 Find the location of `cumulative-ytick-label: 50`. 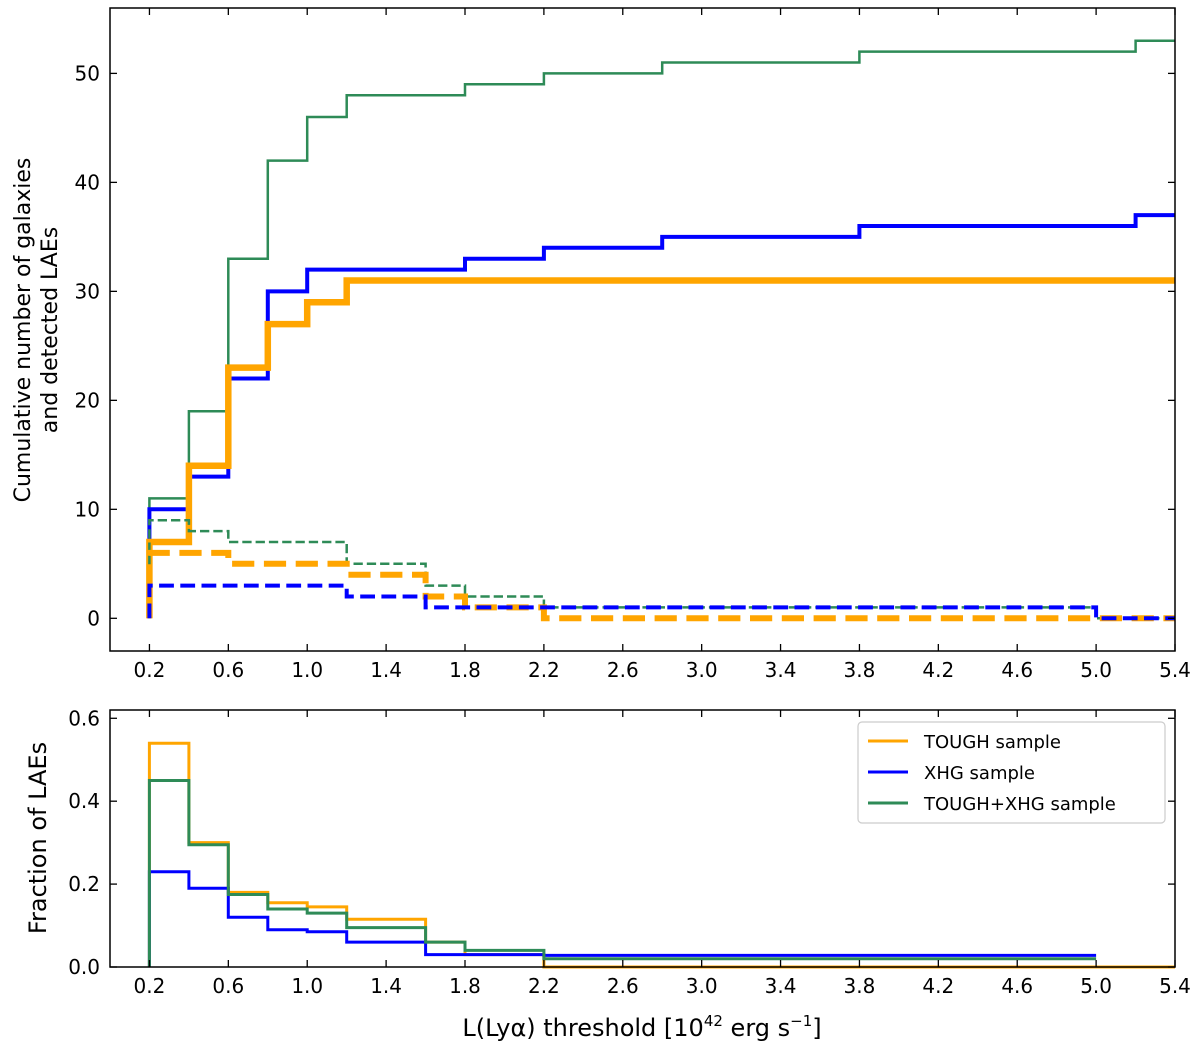

cumulative-ytick-label: 50 is located at coordinates (87, 73).